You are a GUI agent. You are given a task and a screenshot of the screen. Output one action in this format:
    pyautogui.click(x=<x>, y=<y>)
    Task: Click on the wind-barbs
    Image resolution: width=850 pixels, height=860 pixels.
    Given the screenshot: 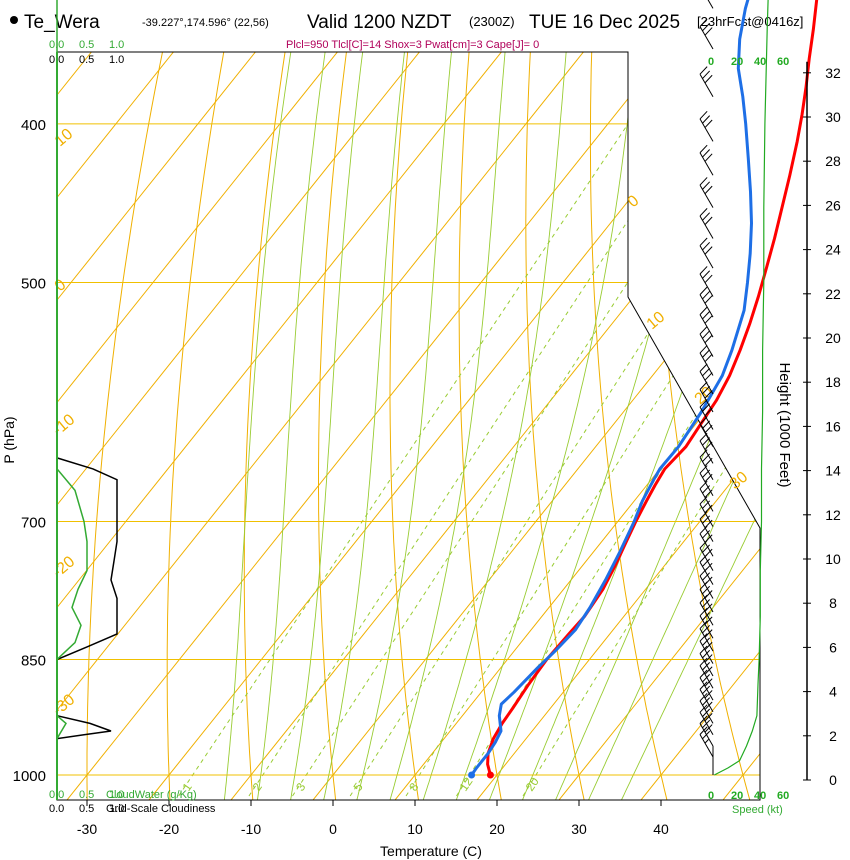 What is the action you would take?
    pyautogui.click(x=706, y=387)
    